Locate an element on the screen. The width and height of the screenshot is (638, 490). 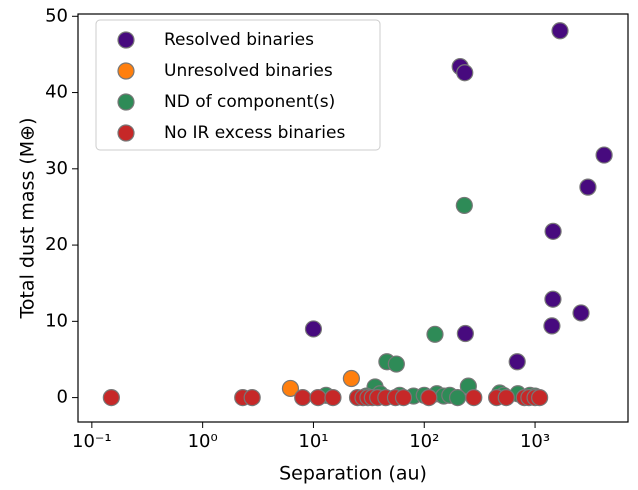
legend-label: Resolved binaries is located at coordinates (239, 40).